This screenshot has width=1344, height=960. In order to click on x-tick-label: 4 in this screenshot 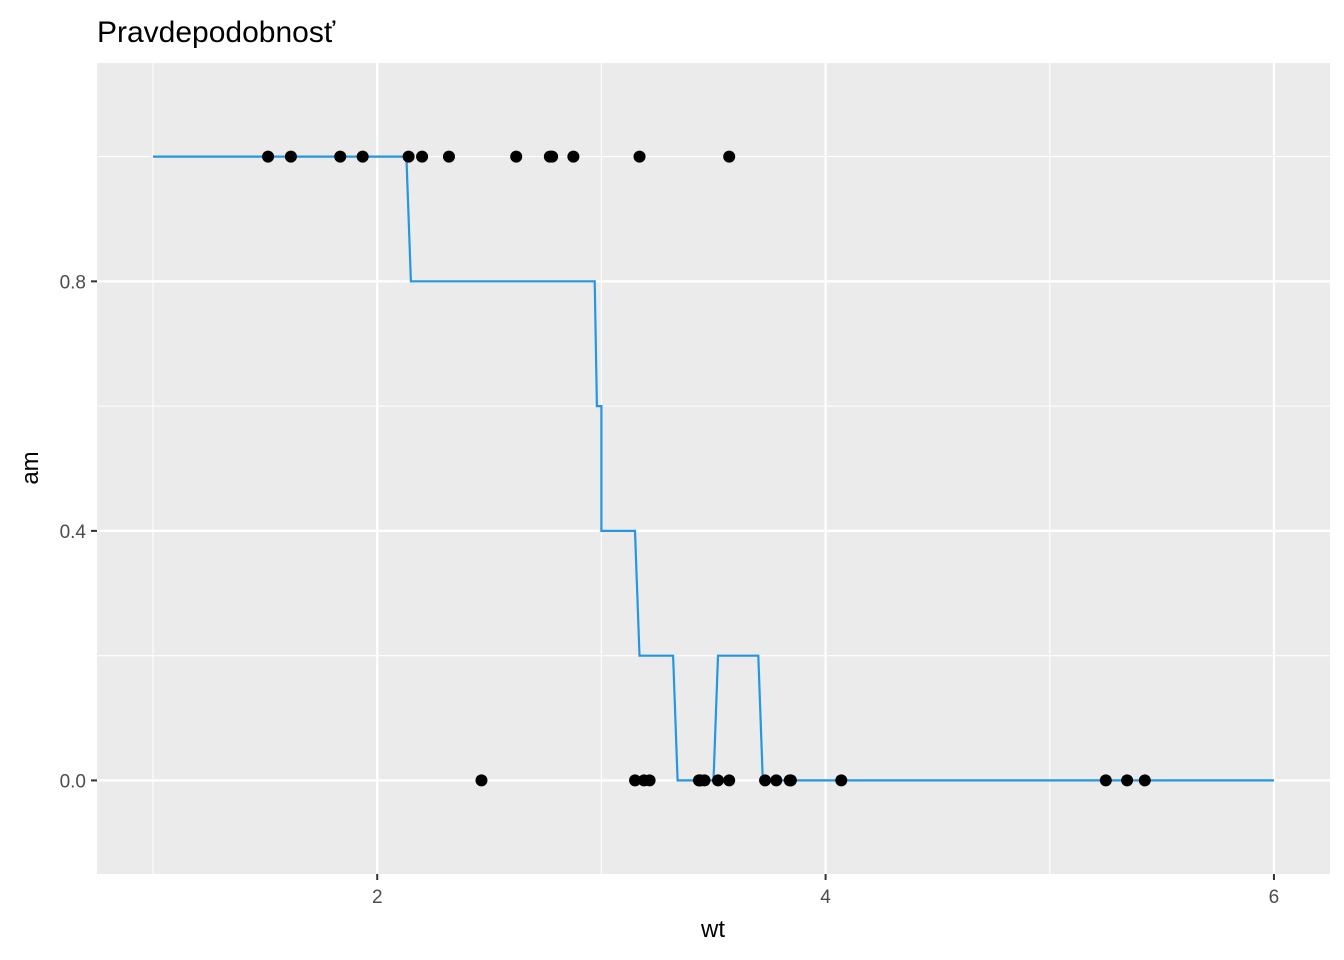, I will do `click(825, 897)`.